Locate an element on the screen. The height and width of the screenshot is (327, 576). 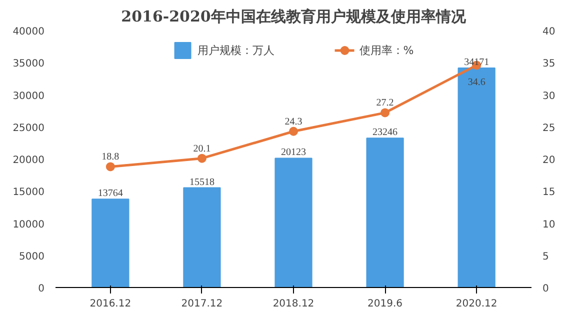
data-label: 18.8 is located at coordinates (111, 157).